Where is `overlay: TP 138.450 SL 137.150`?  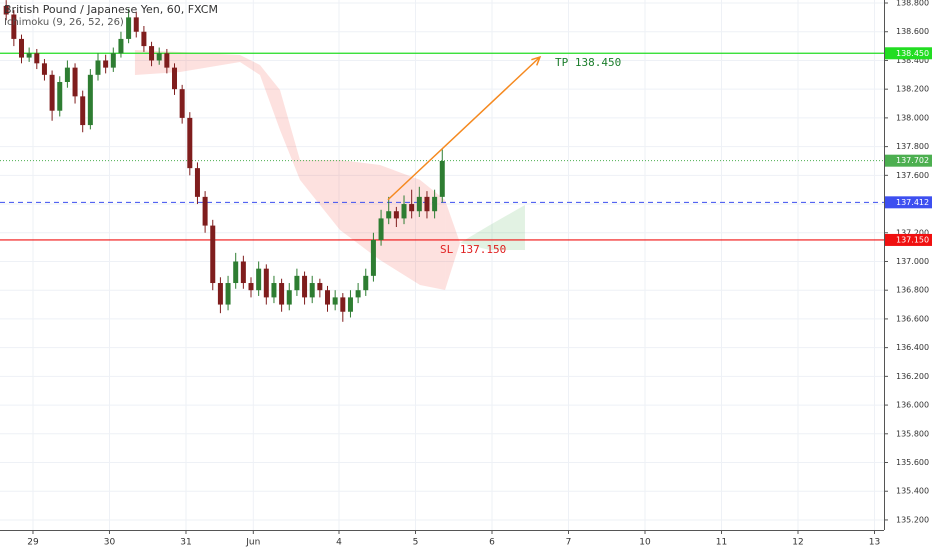
overlay: TP 138.450 SL 137.150 is located at coordinates (504, 155).